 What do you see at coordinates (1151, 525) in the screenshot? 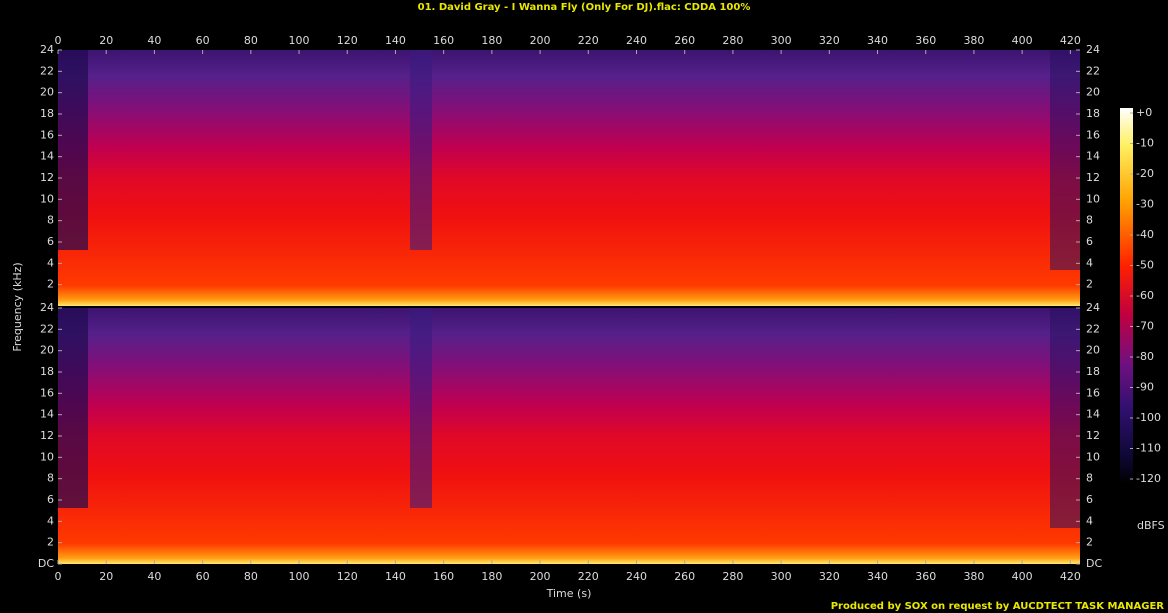
I see `colorbar-label: dBFS` at bounding box center [1151, 525].